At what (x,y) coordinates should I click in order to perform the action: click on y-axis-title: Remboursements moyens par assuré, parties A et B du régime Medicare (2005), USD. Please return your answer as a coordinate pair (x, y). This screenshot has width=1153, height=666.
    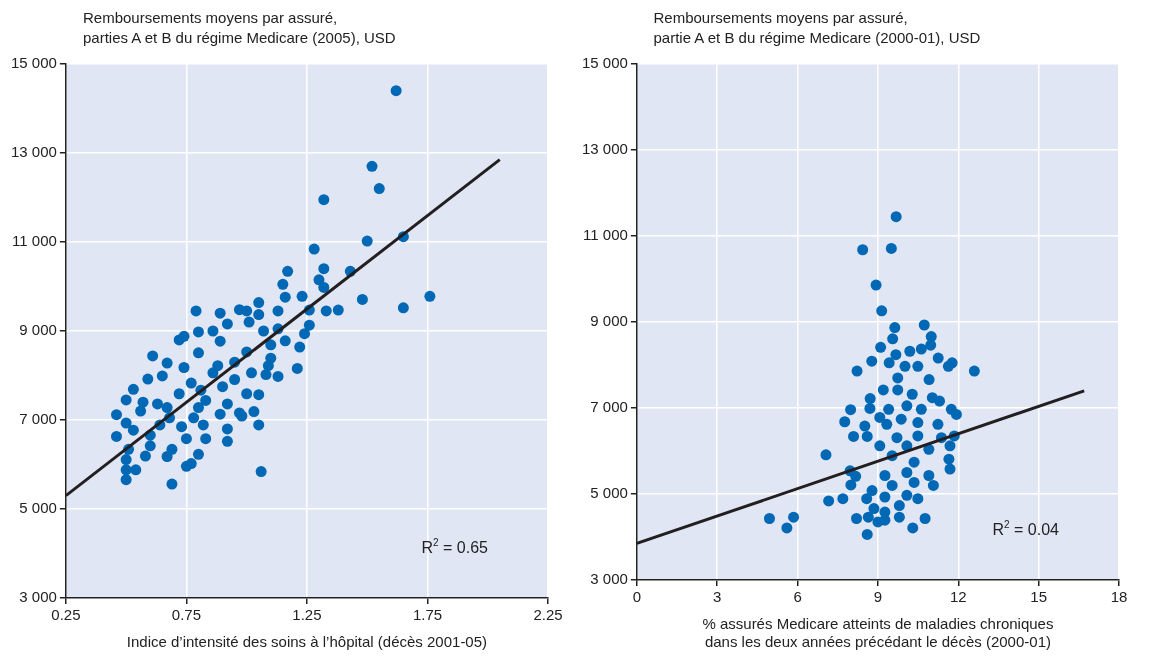
    Looking at the image, I should click on (240, 28).